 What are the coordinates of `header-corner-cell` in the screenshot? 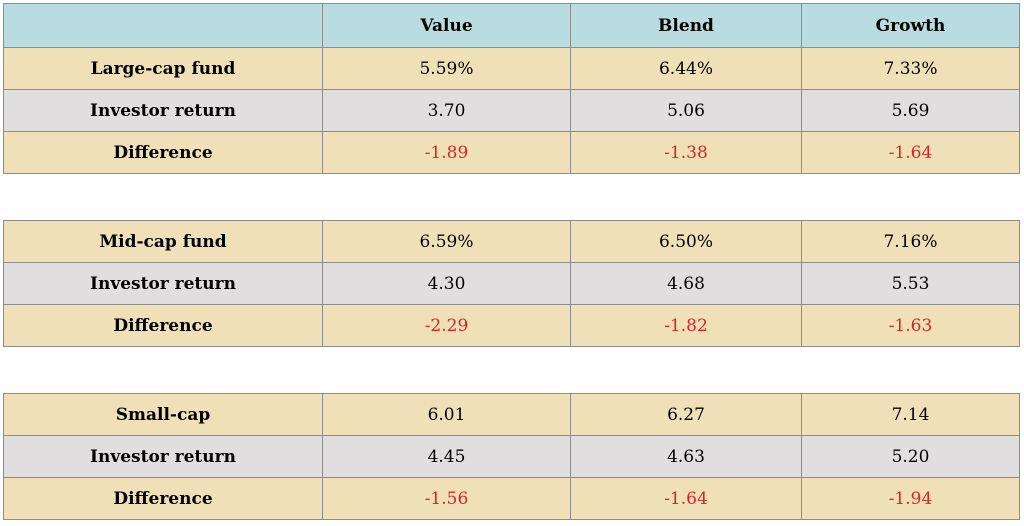 It's located at (163, 25).